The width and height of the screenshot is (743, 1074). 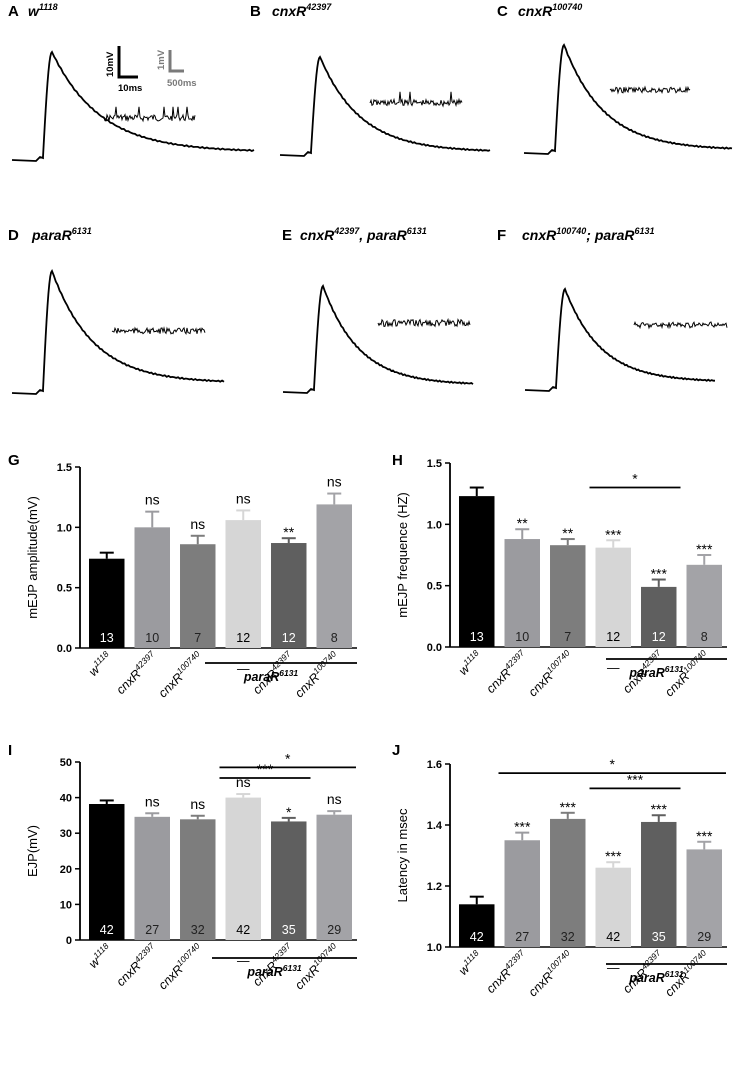 What do you see at coordinates (66, 905) in the screenshot?
I see `y-tick-label: 10` at bounding box center [66, 905].